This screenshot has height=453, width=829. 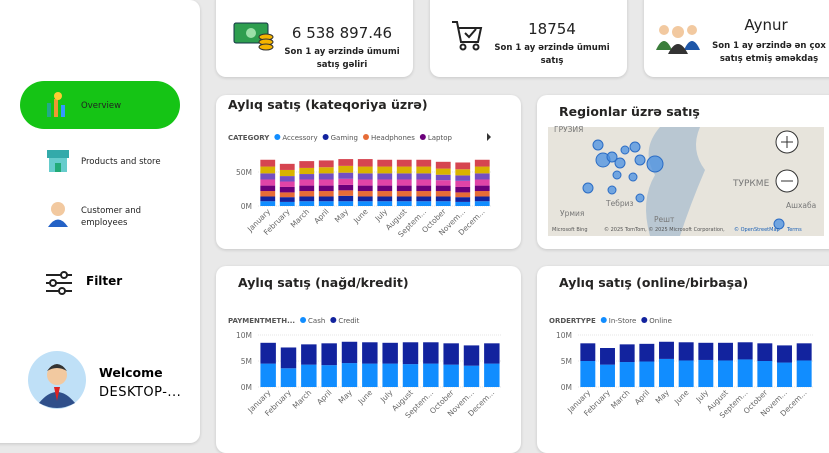 I want to click on legend-label: Accessory, so click(x=299, y=138).